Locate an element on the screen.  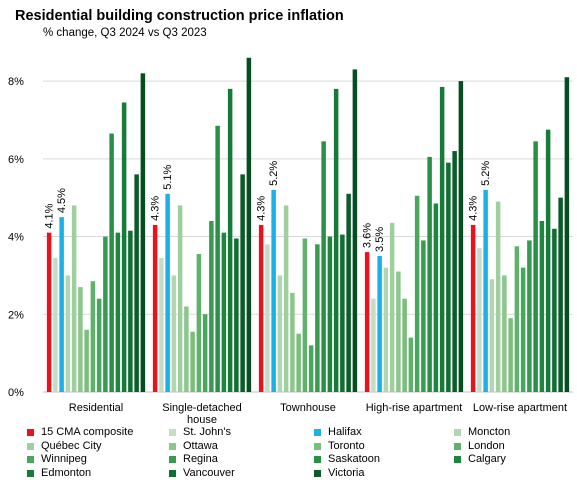
y-tick-label: 2% is located at coordinates (16, 315).